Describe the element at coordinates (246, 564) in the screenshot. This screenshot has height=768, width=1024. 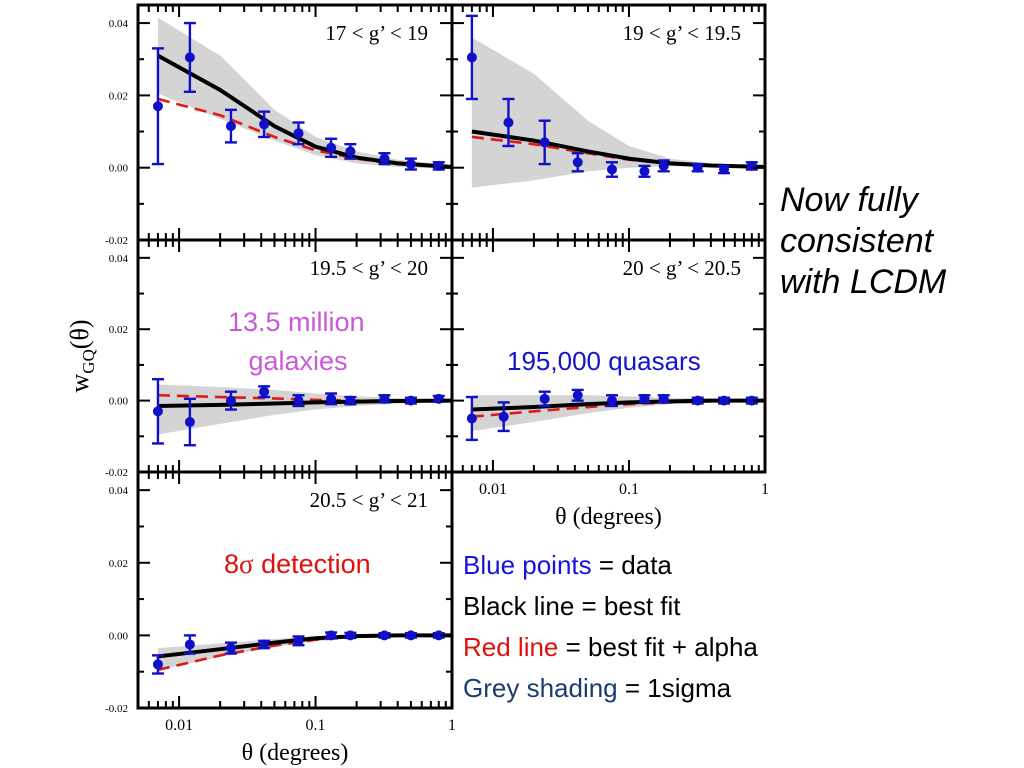
I see `detection-sigma: σ` at that location.